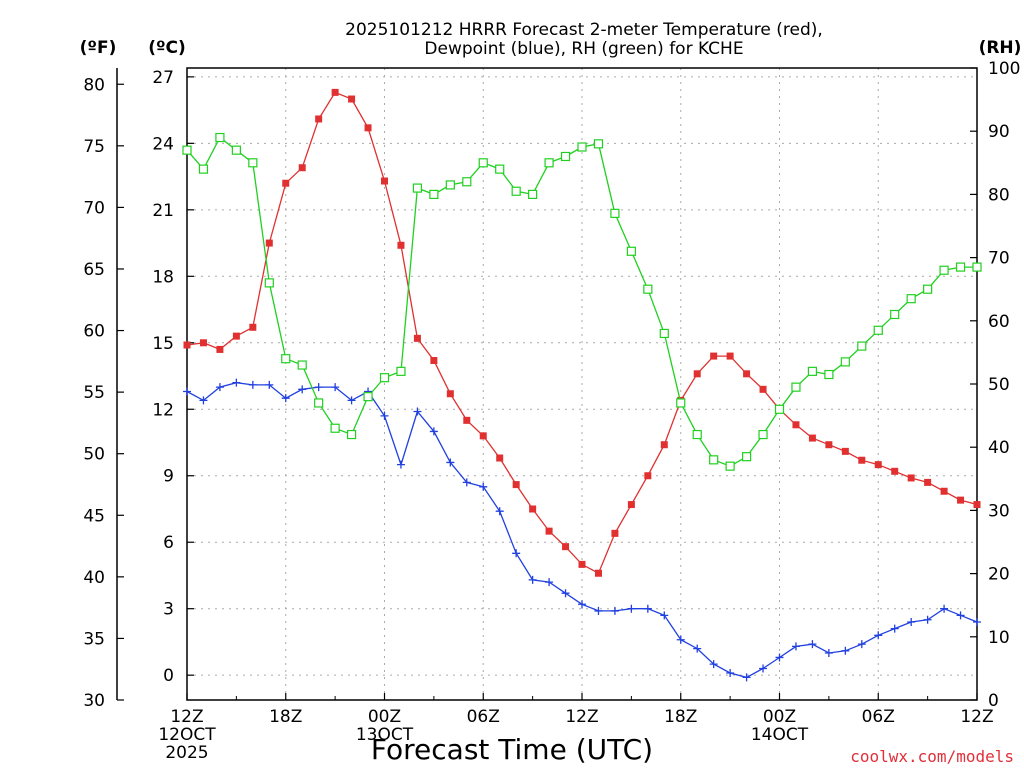  I want to click on fahrenheit-tick-label: 60, so click(94, 332).